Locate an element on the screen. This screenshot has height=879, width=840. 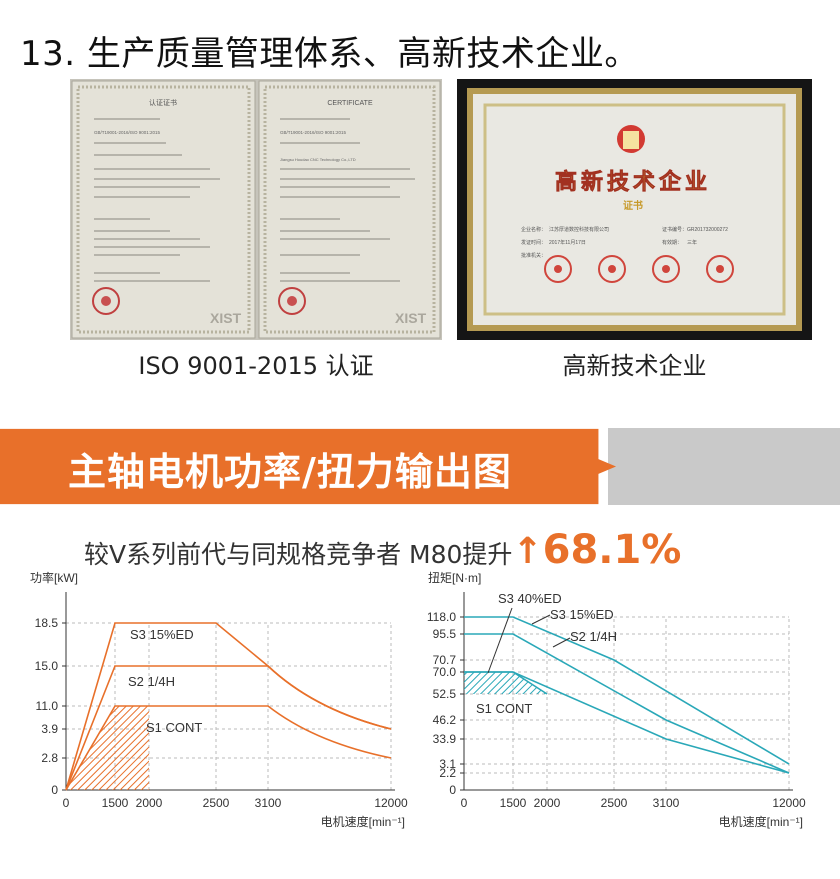
row1b-label: 证书编号： is located at coordinates (674, 229).